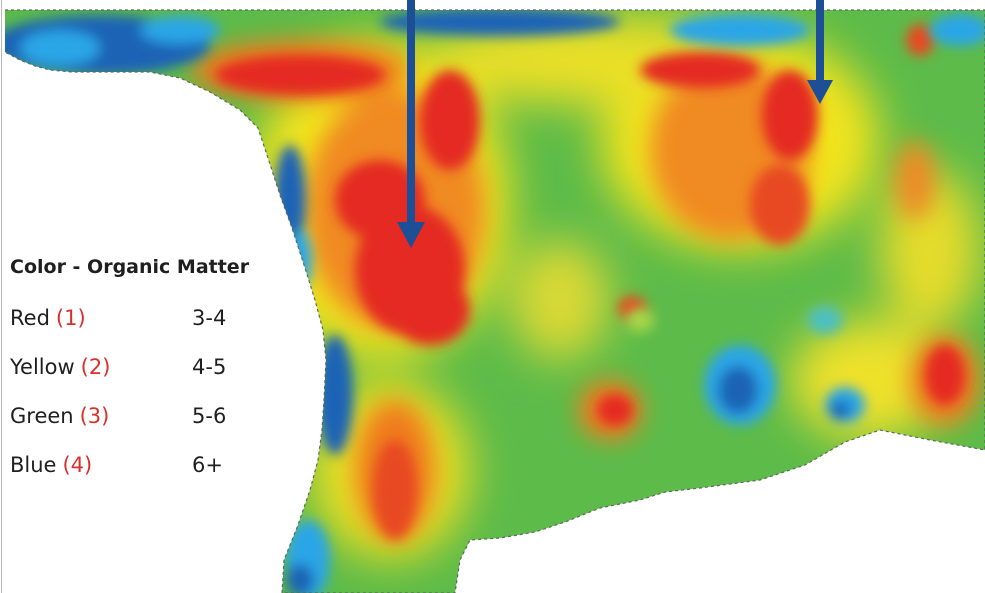 Image resolution: width=985 pixels, height=593 pixels. Describe the element at coordinates (94, 416) in the screenshot. I see `legend-class-number: (3)` at that location.